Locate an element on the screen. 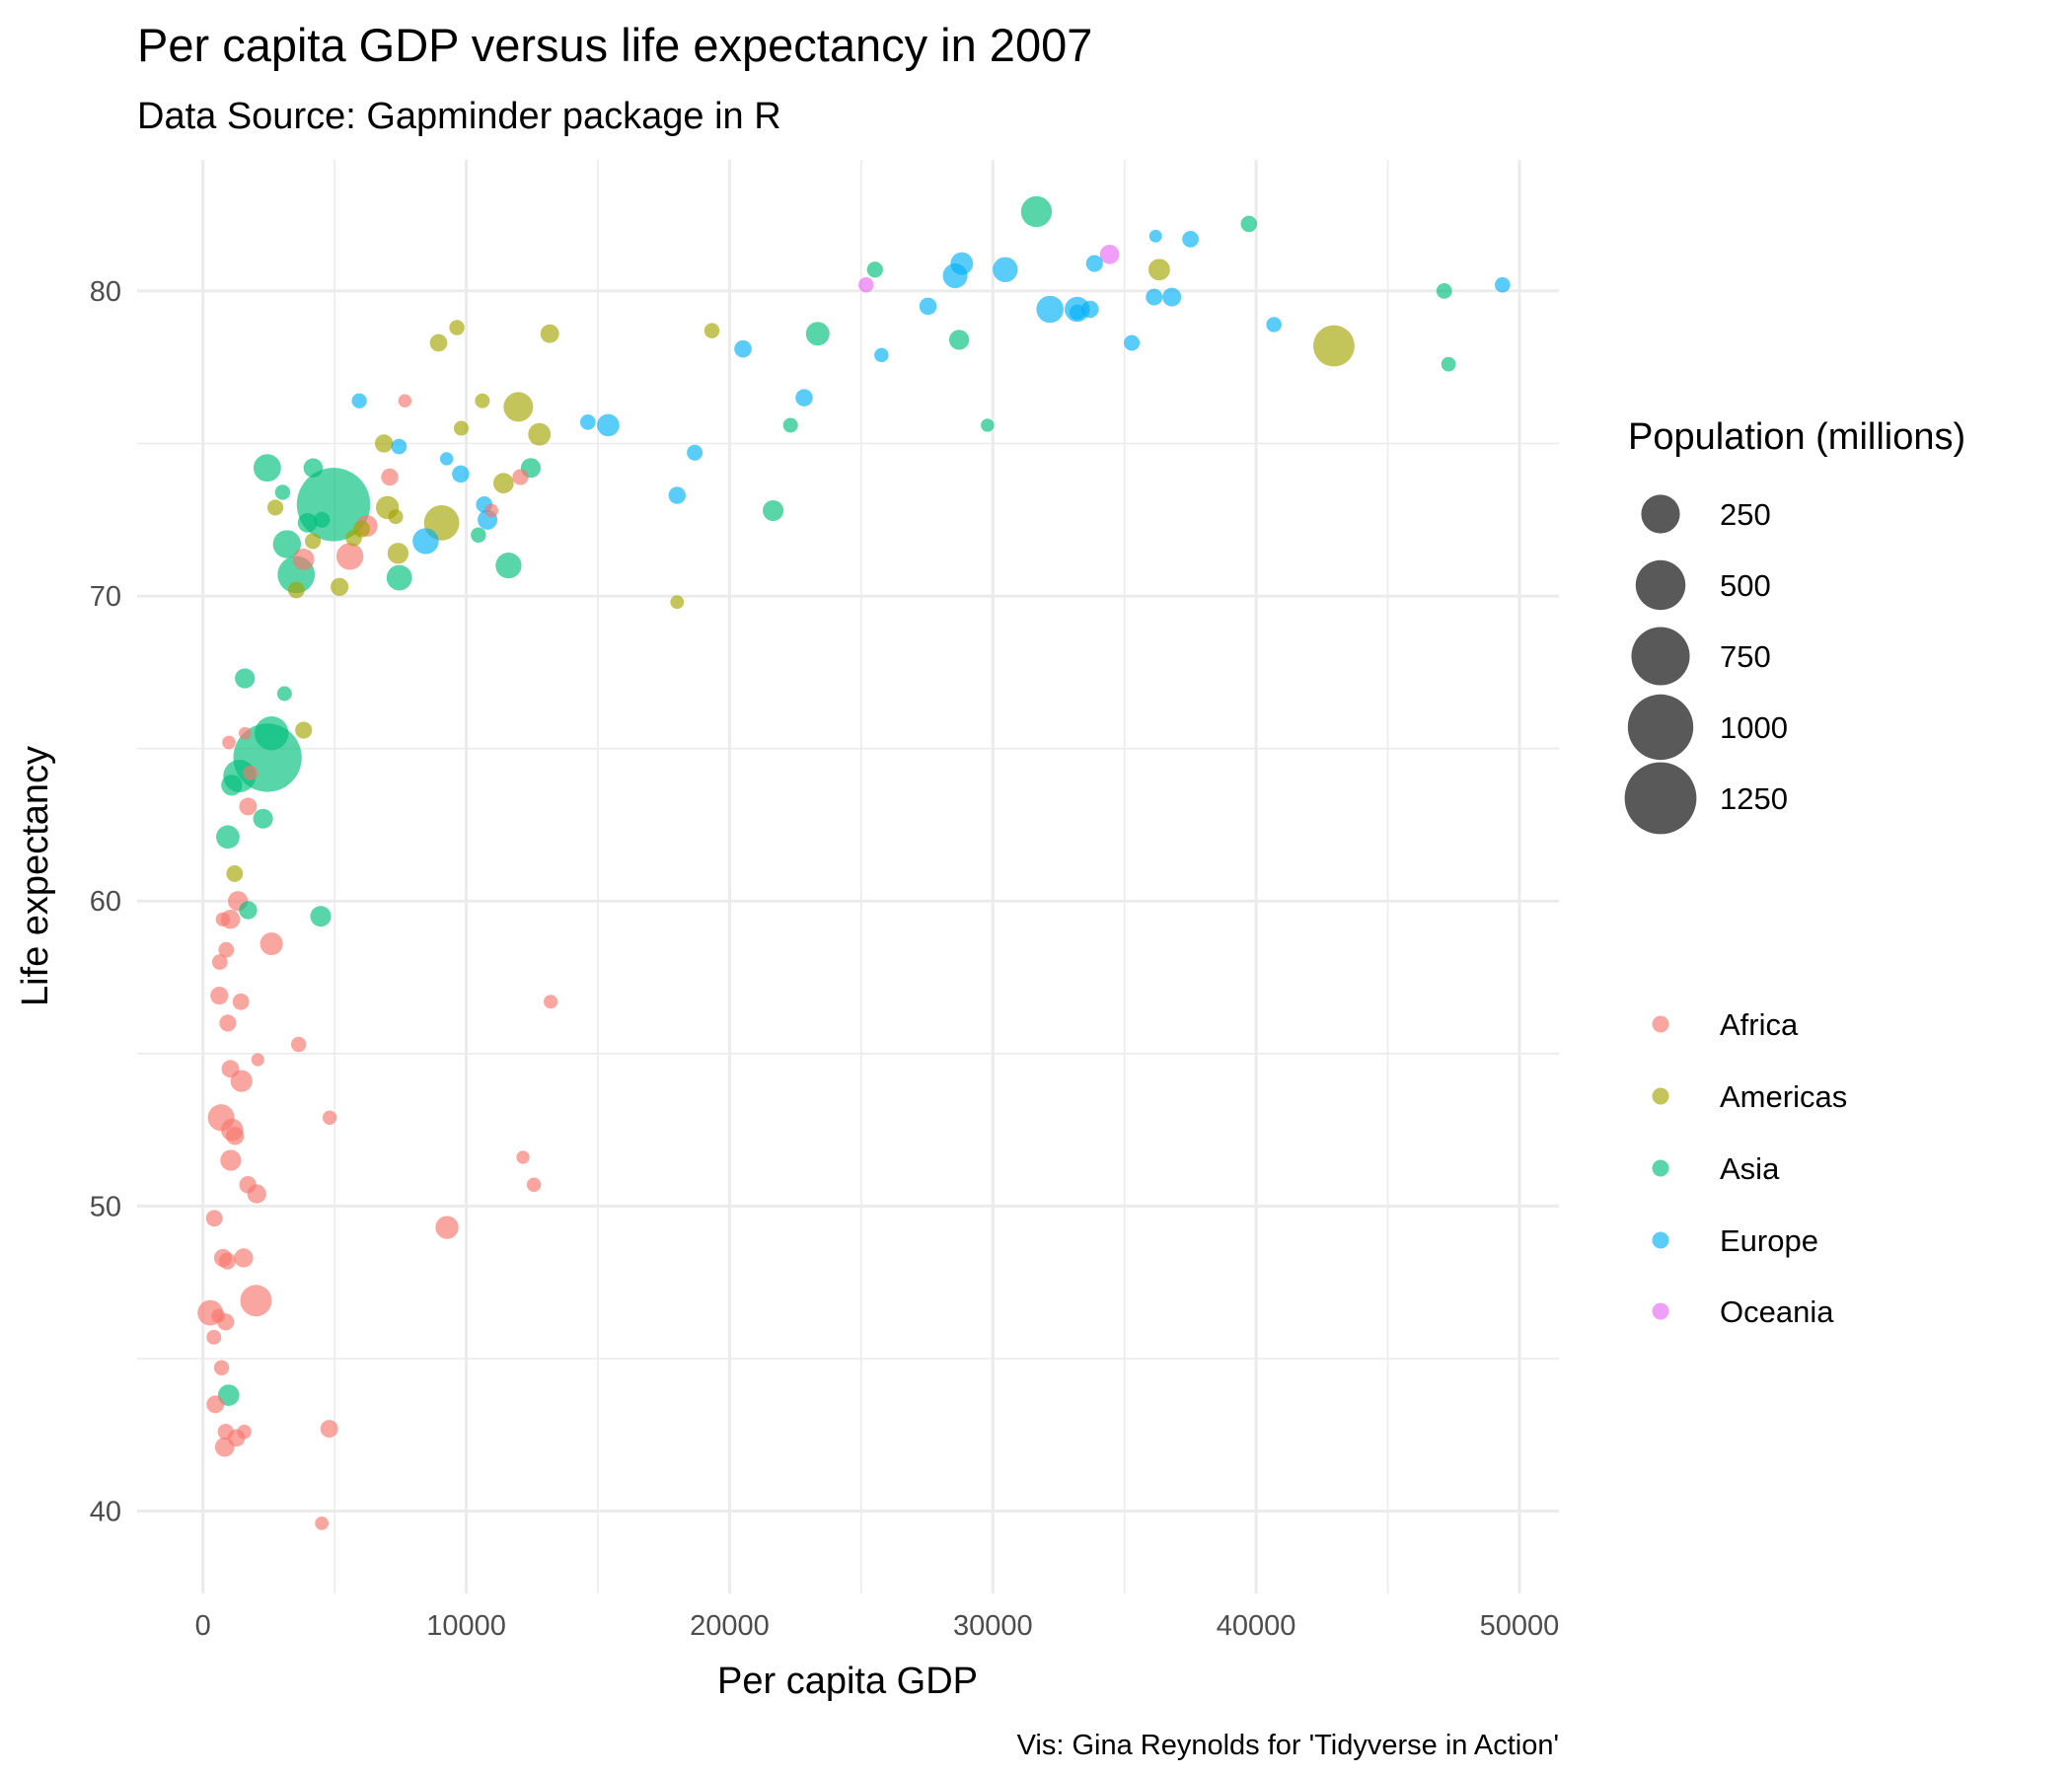 The width and height of the screenshot is (2072, 1776). y-tick-label: 60 is located at coordinates (106, 902).